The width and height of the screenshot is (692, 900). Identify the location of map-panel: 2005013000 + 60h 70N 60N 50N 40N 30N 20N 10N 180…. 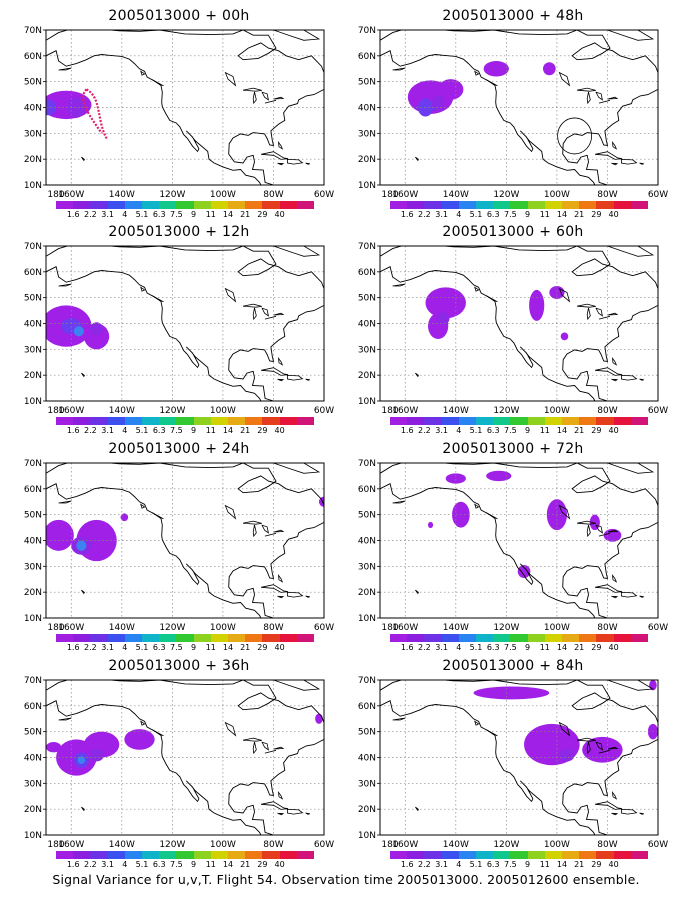
(513, 332).